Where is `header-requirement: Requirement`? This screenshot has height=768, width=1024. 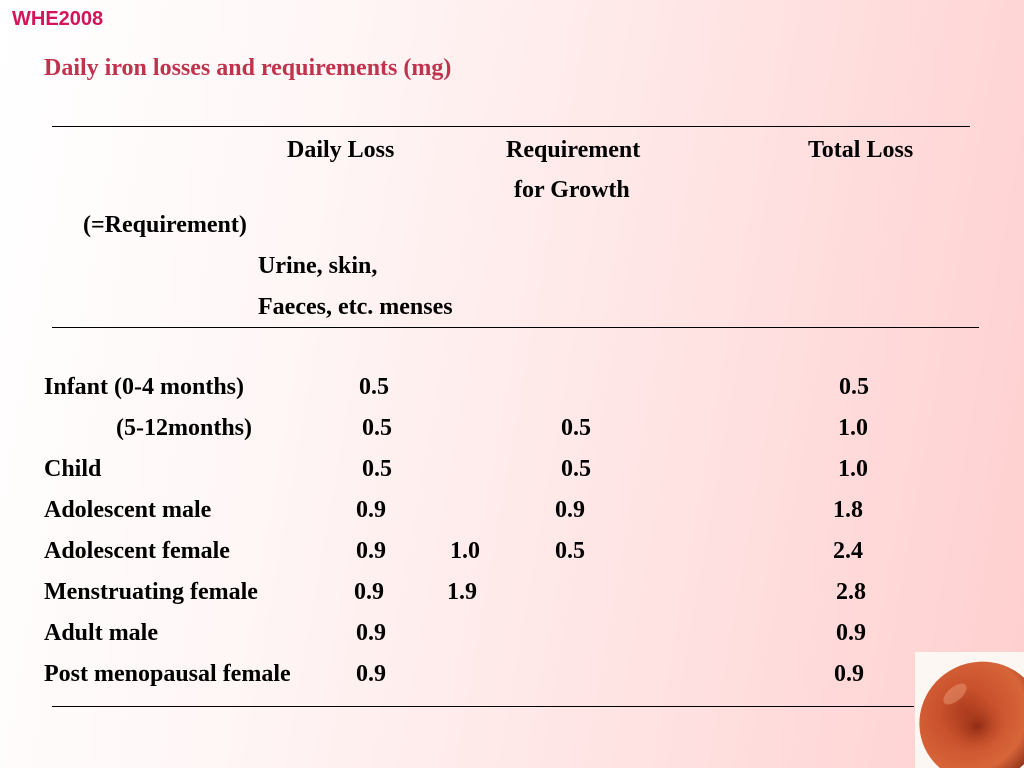 header-requirement: Requirement is located at coordinates (573, 150).